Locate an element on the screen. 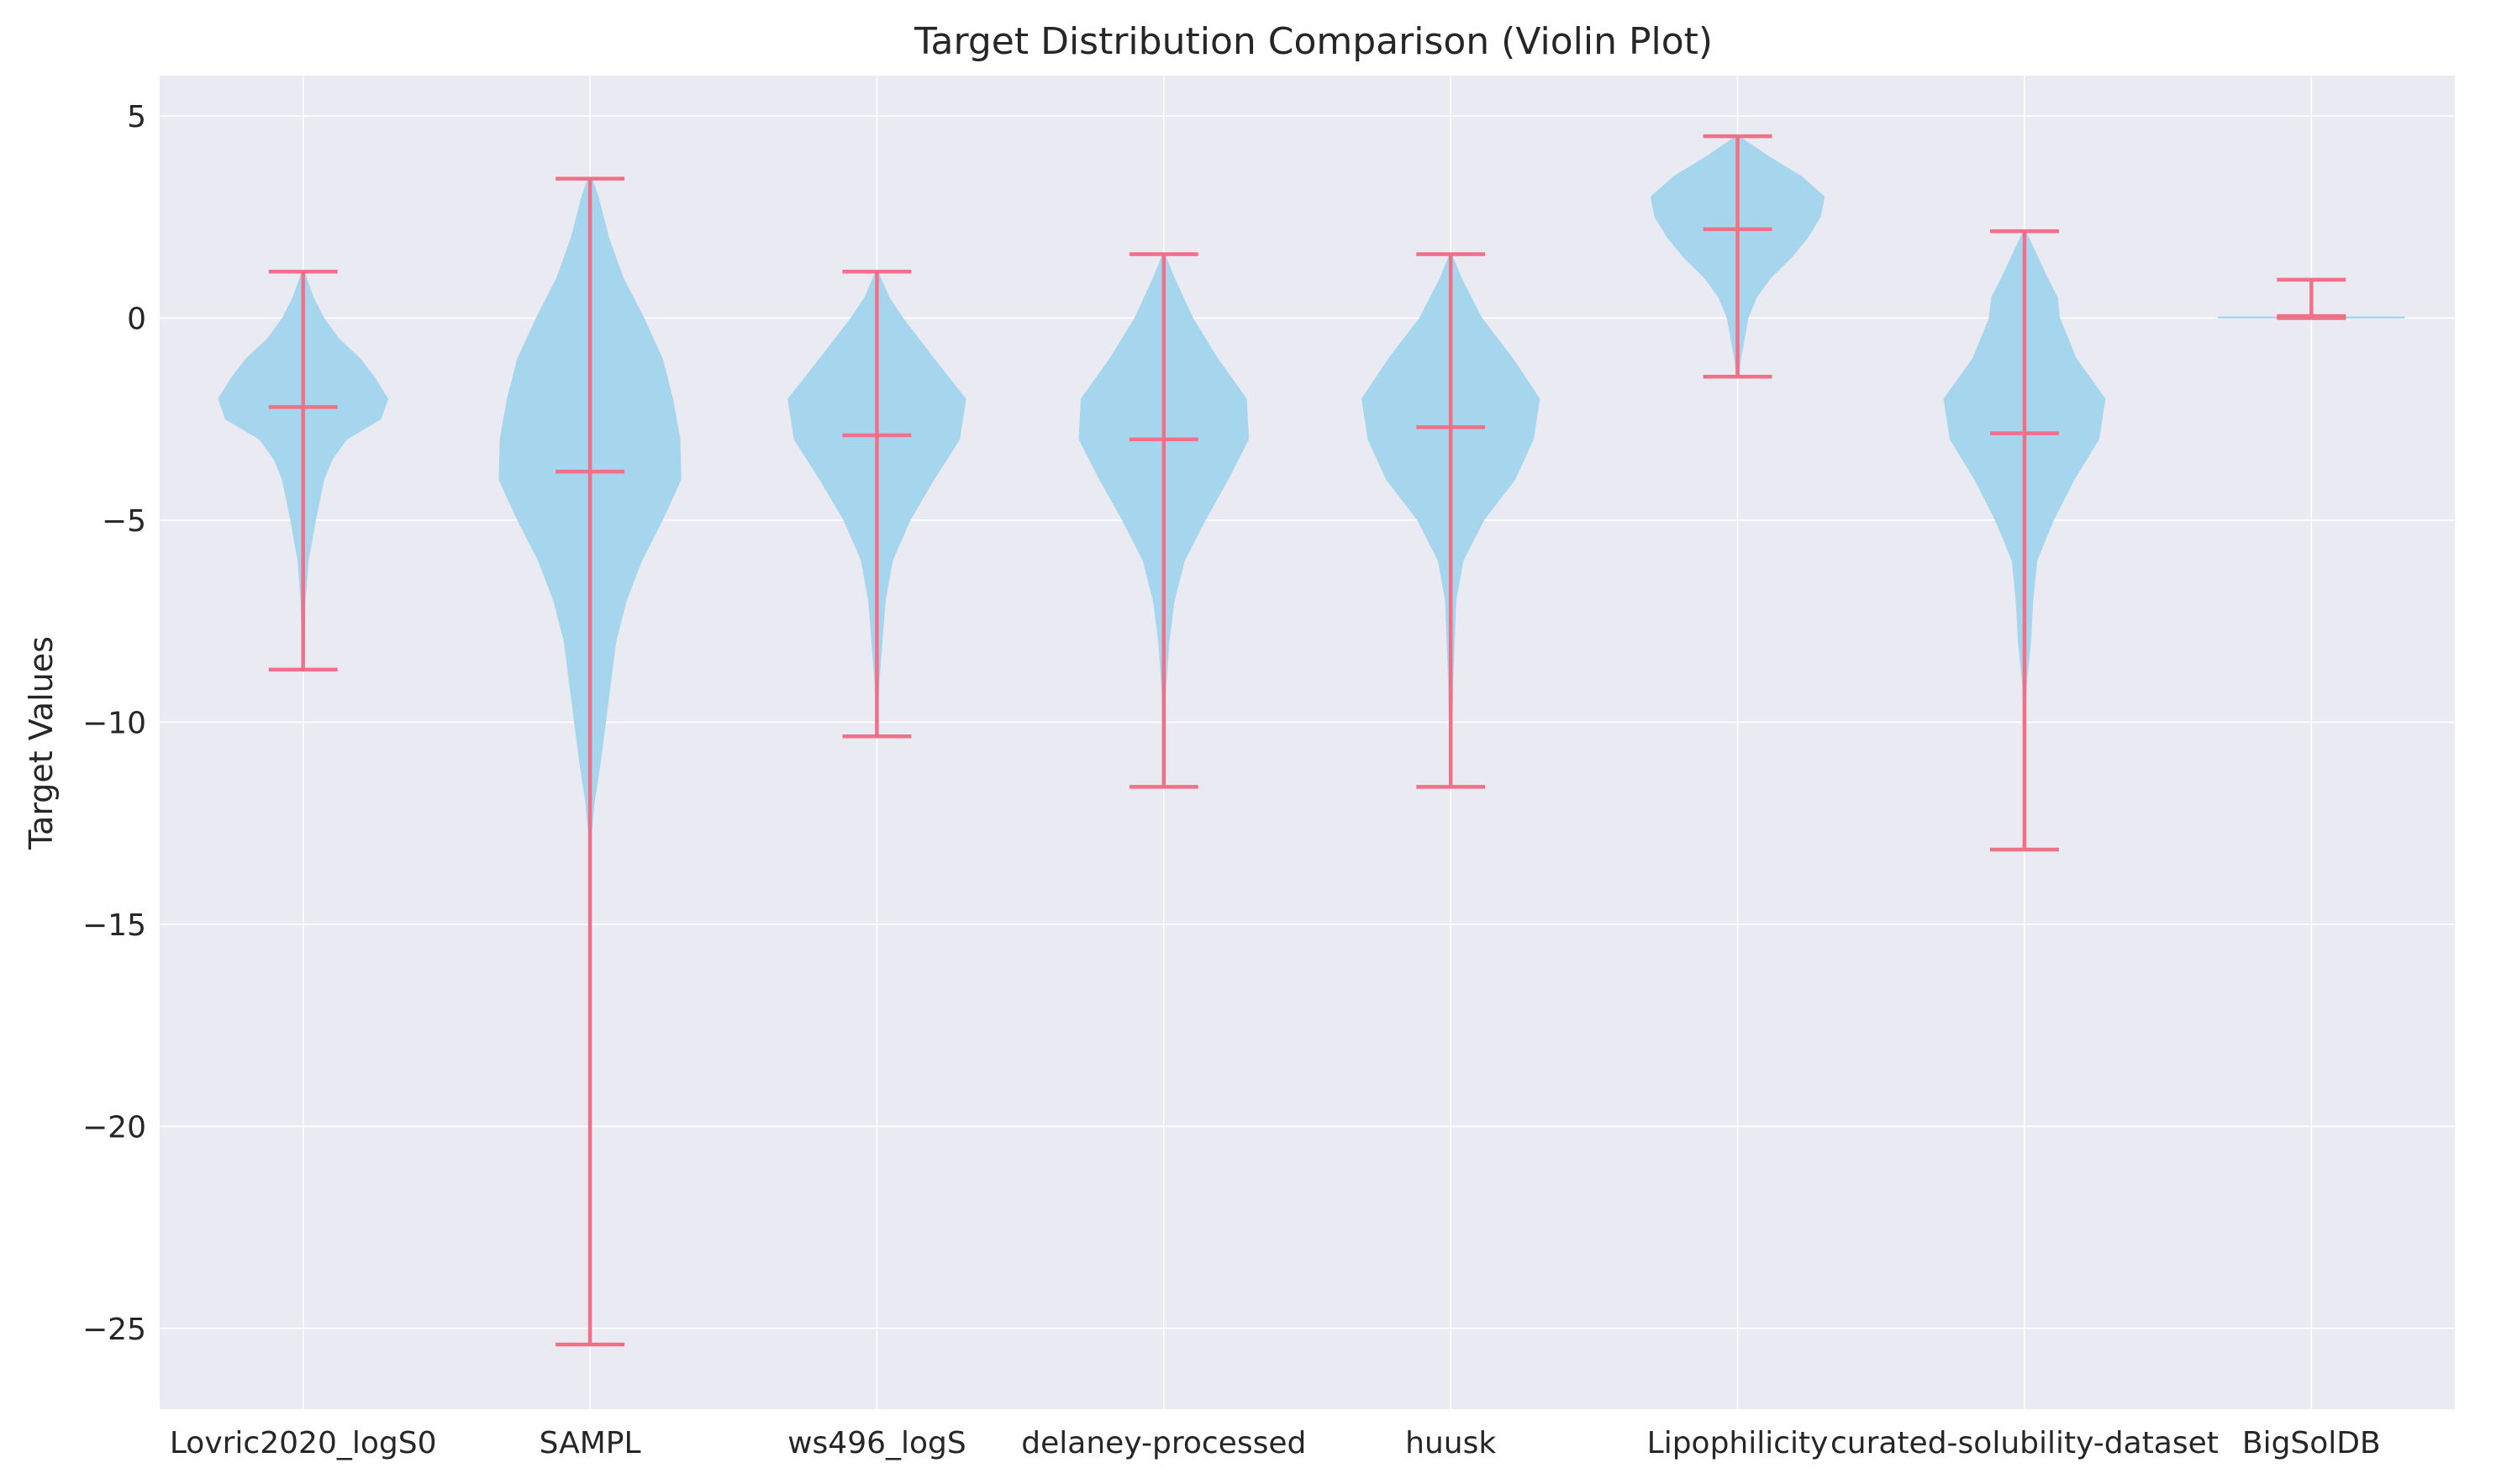  y-tick-label: 0 is located at coordinates (136, 320).